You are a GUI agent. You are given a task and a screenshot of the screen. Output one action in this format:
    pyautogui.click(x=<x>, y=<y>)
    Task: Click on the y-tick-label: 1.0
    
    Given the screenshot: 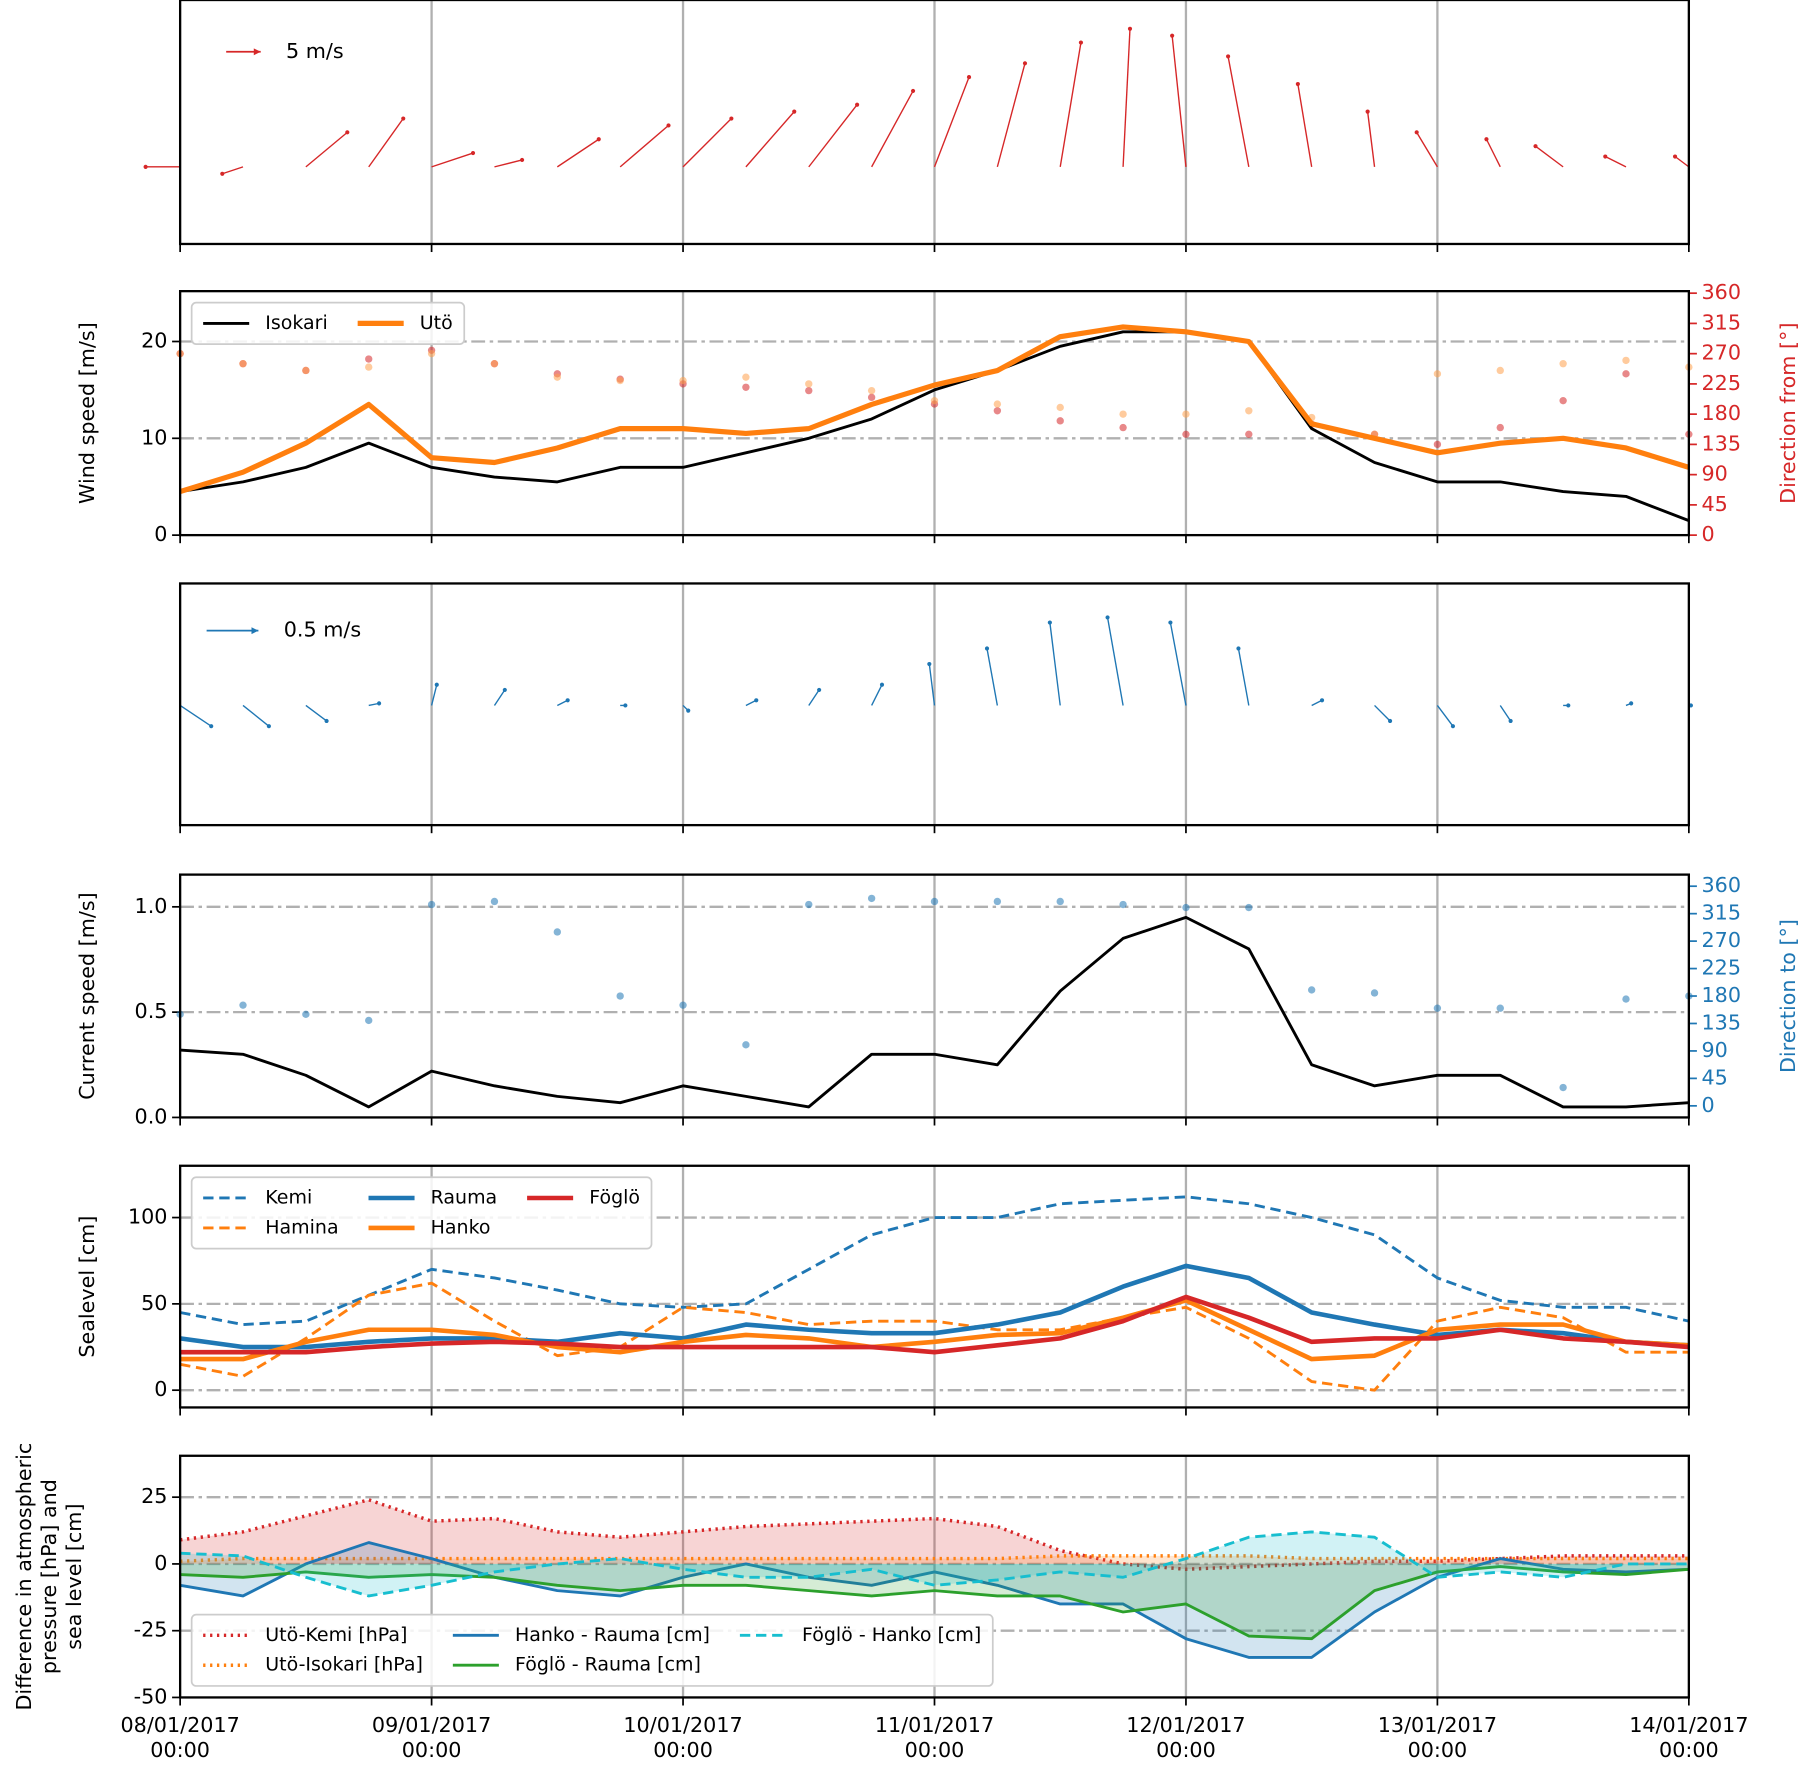 What is the action you would take?
    pyautogui.click(x=151, y=906)
    